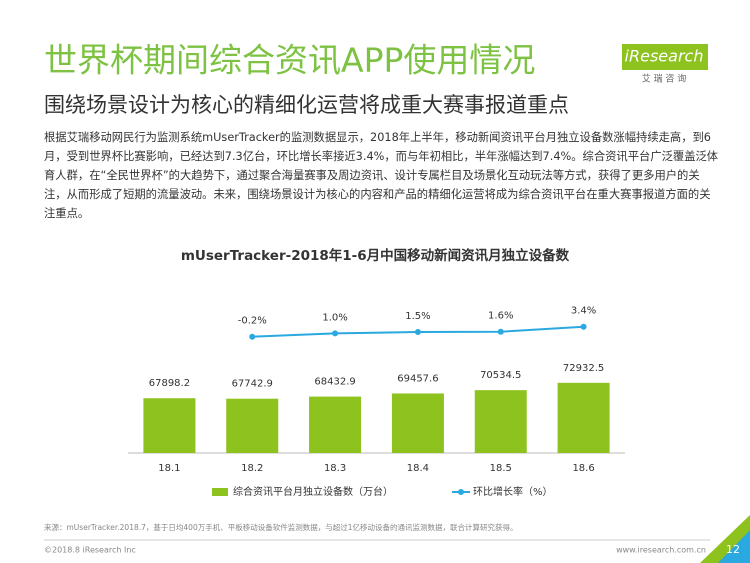 The width and height of the screenshot is (750, 563). I want to click on bar-label: 68432.9, so click(334, 382).